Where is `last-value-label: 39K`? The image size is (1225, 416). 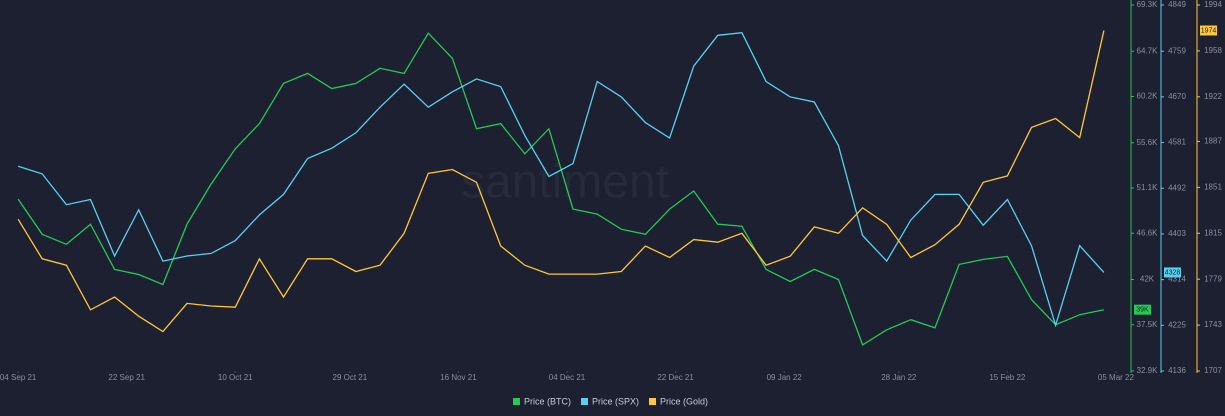 last-value-label: 39K is located at coordinates (1142, 310).